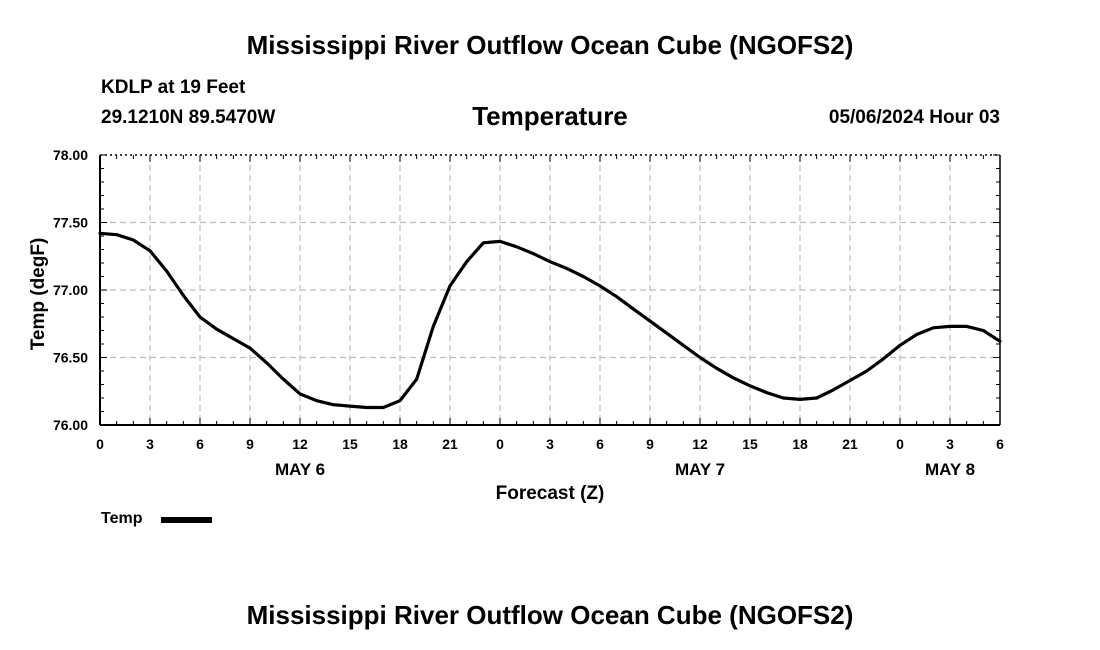 The image size is (1100, 650). What do you see at coordinates (550, 493) in the screenshot?
I see `x-axis-label: Forecast (Z)` at bounding box center [550, 493].